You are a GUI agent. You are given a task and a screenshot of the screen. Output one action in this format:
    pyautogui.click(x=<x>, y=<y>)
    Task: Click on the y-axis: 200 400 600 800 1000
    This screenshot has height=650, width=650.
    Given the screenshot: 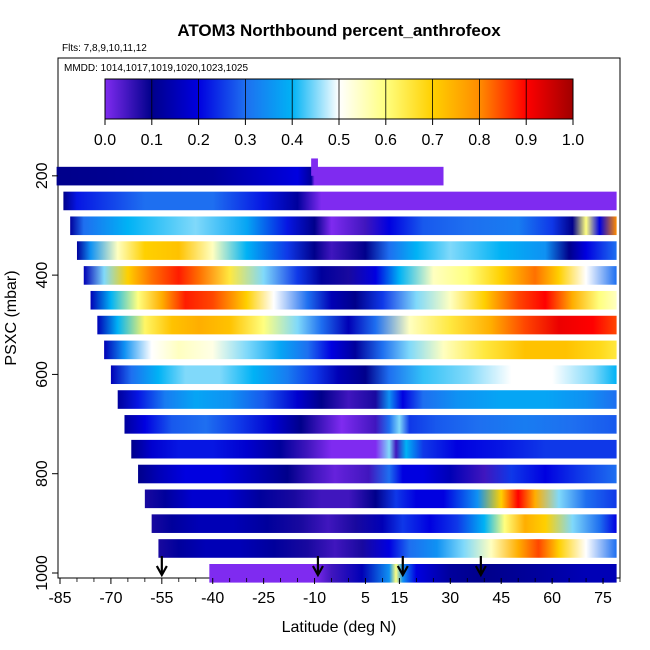 What is the action you would take?
    pyautogui.click(x=46, y=376)
    